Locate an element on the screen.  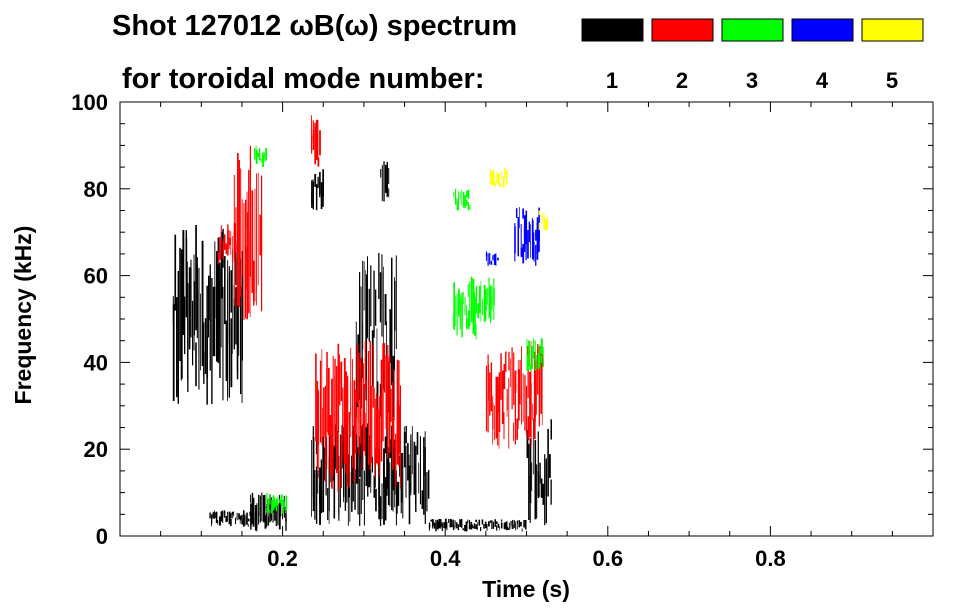
x-axis-label: Time (s) is located at coordinates (526, 589).